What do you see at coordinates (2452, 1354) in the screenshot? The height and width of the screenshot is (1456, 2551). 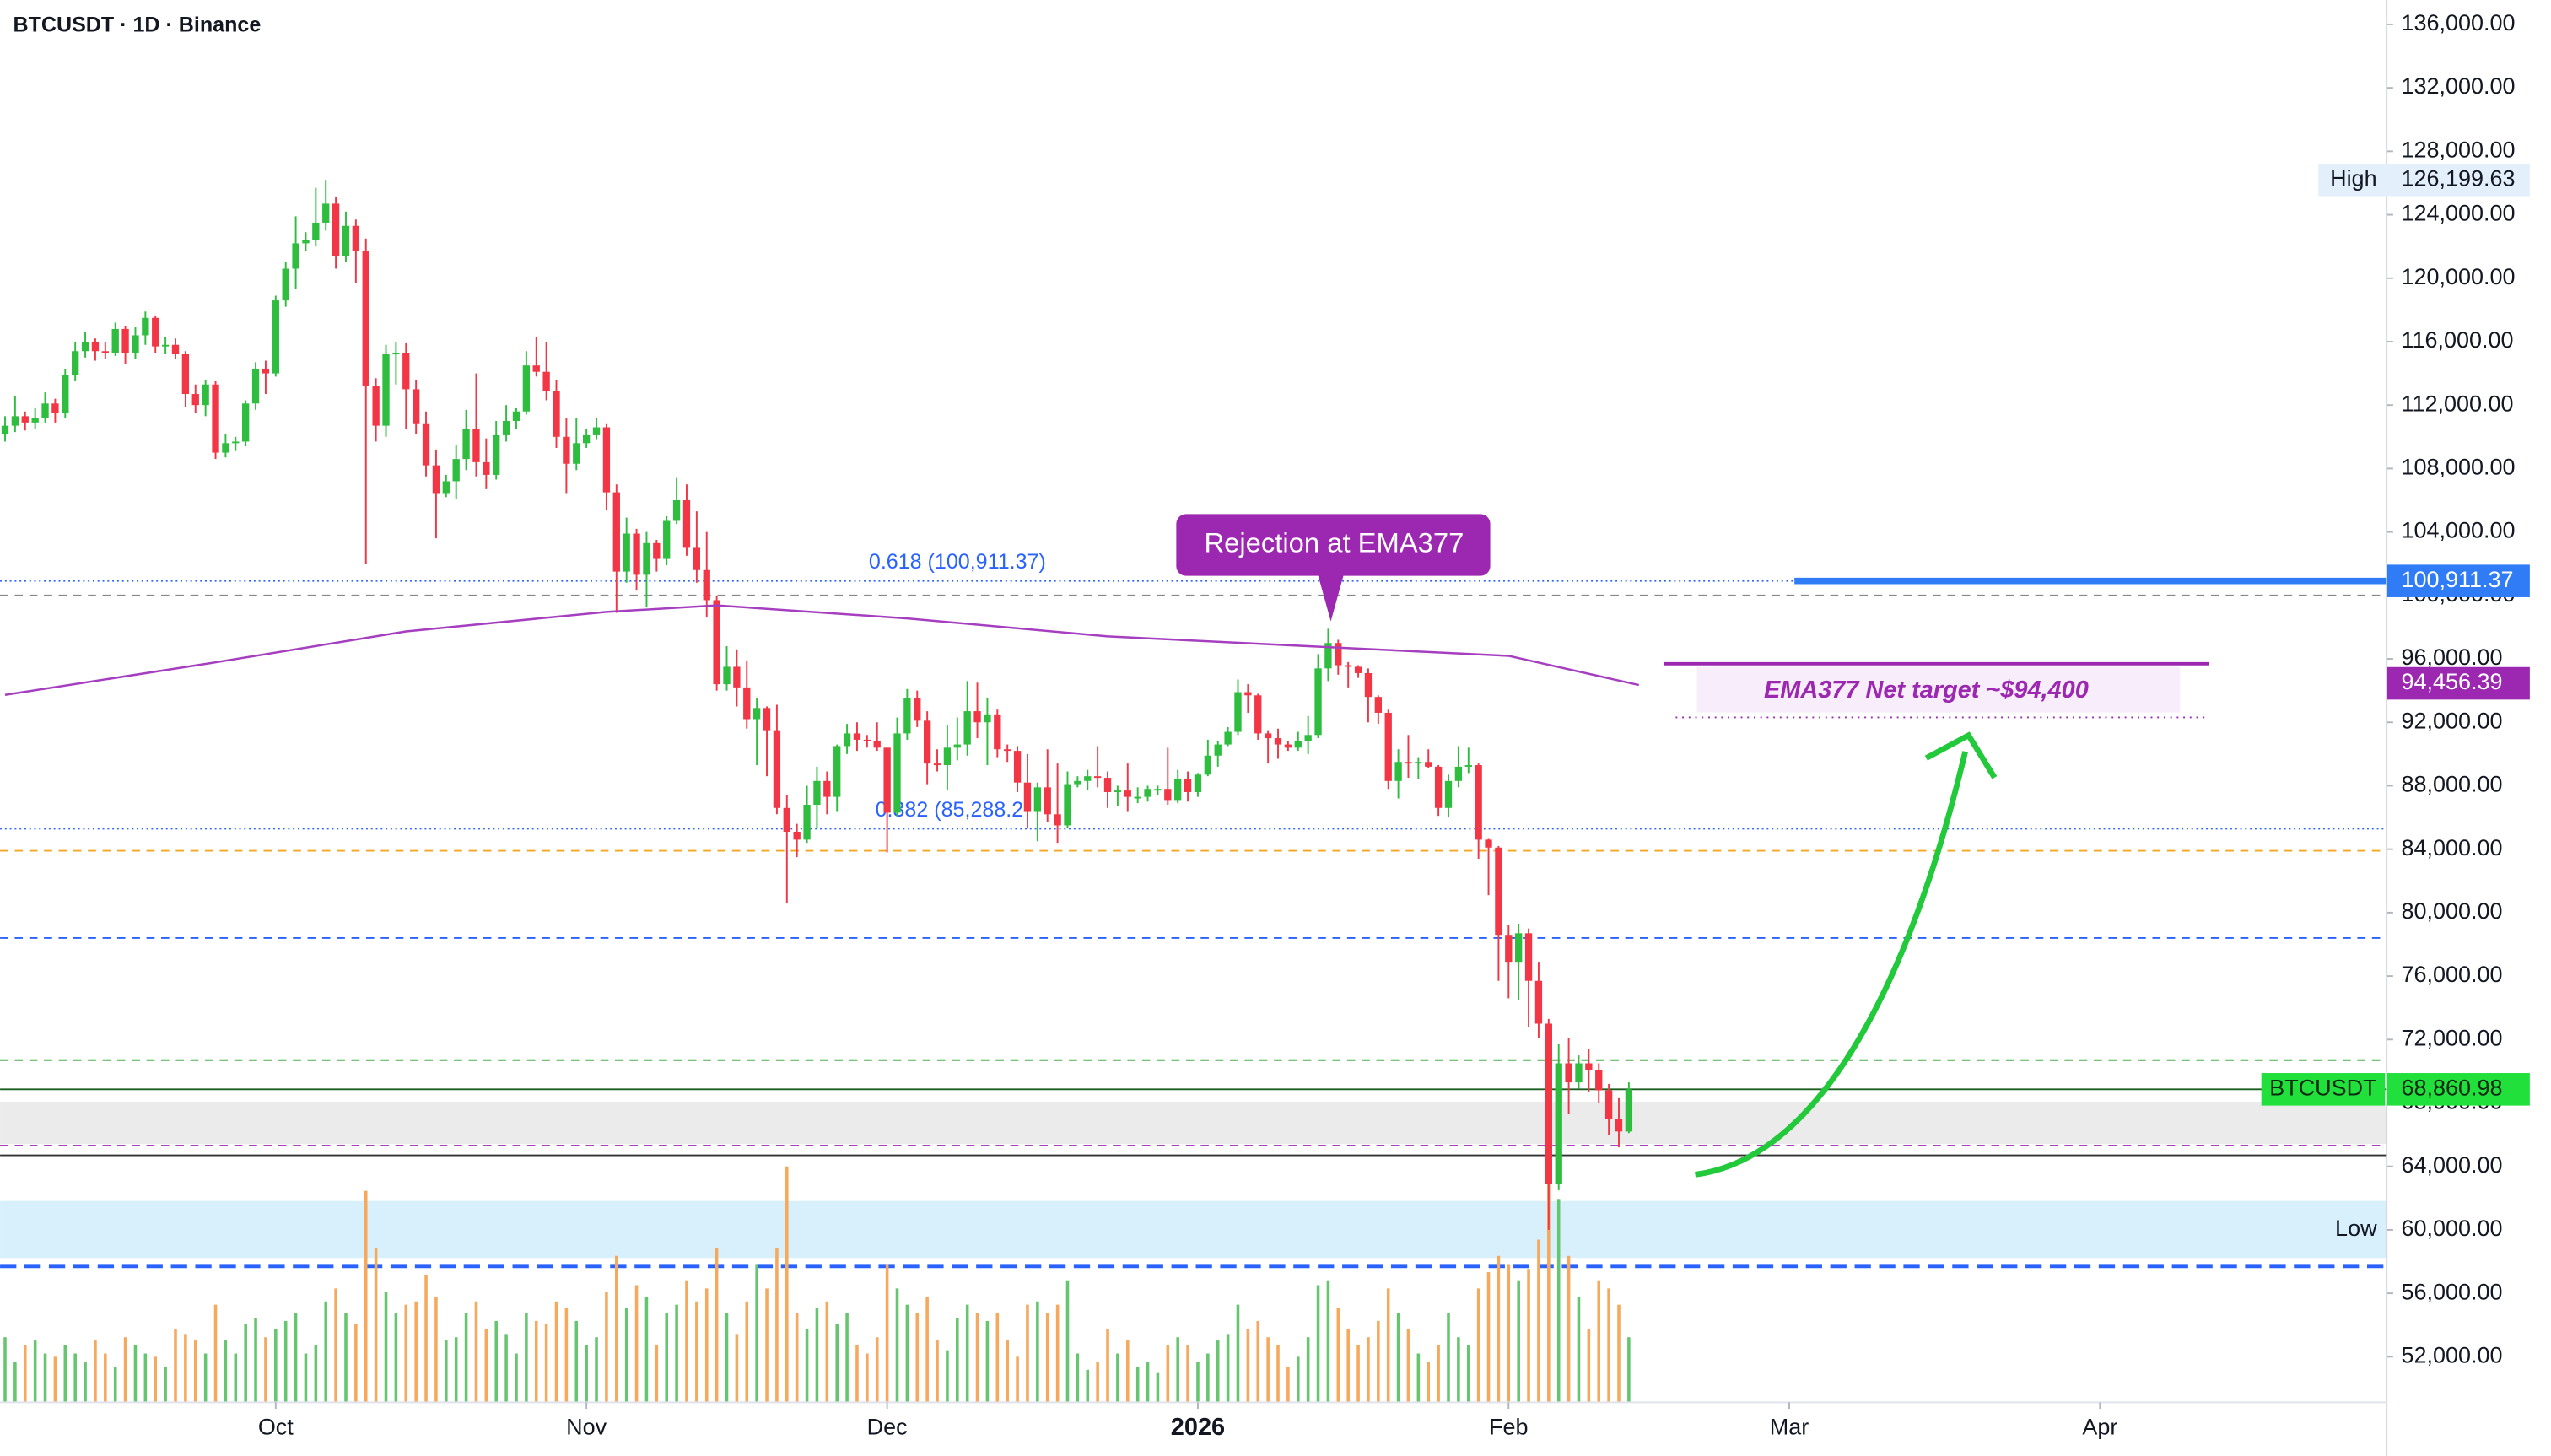 I see `y-tick-label: 52,000.00` at bounding box center [2452, 1354].